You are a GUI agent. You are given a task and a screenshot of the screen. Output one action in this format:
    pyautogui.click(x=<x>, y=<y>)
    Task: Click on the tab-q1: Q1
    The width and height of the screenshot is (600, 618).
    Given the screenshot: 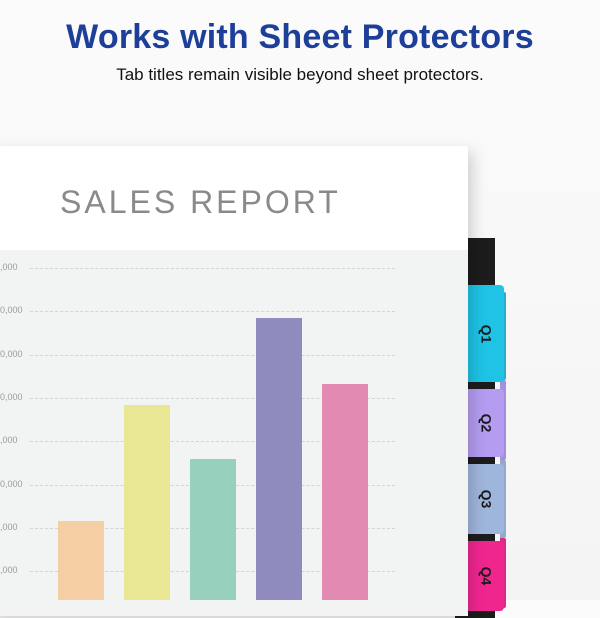 What is the action you would take?
    pyautogui.click(x=486, y=333)
    